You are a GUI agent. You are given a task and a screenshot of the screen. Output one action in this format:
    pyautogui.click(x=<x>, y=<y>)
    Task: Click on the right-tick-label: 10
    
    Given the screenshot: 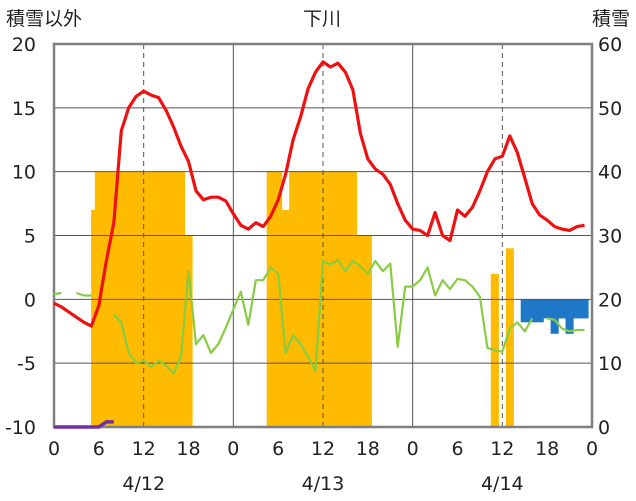 What is the action you would take?
    pyautogui.click(x=610, y=364)
    